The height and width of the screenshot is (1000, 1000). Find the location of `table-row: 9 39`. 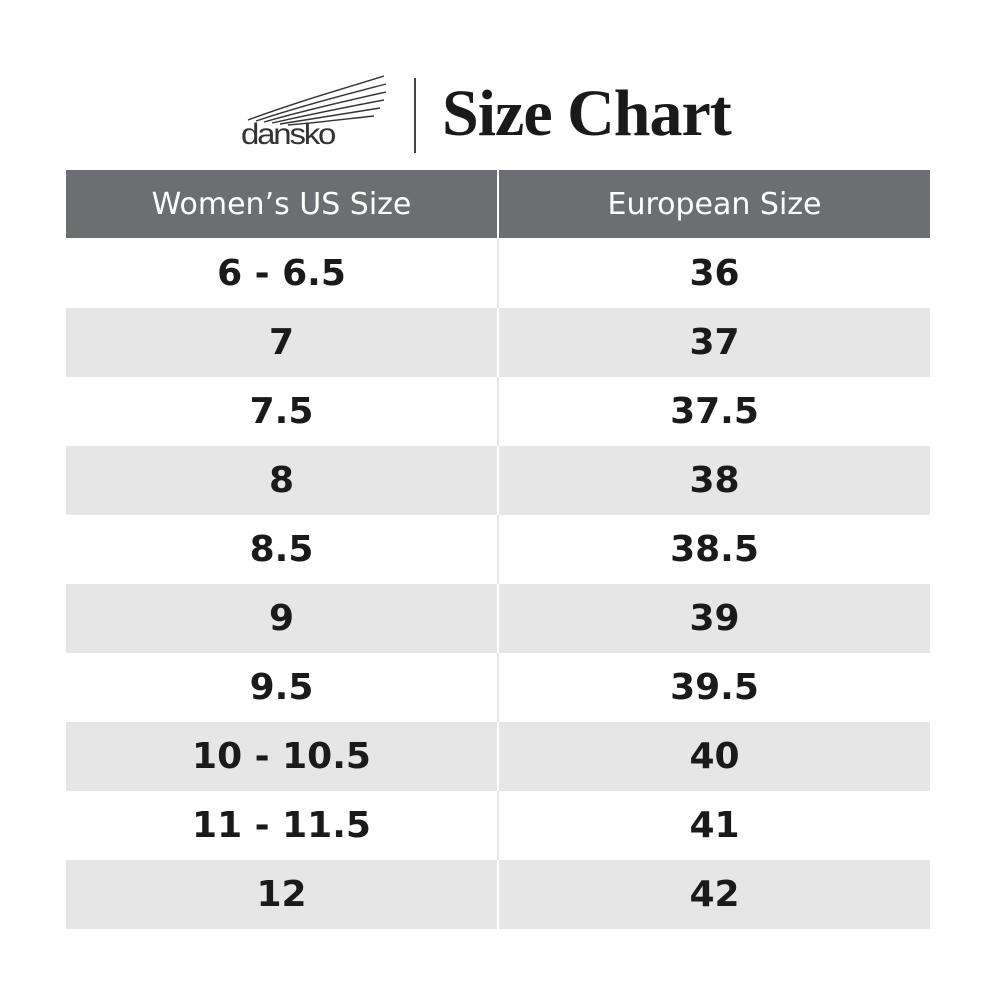

table-row: 9 39 is located at coordinates (498, 618).